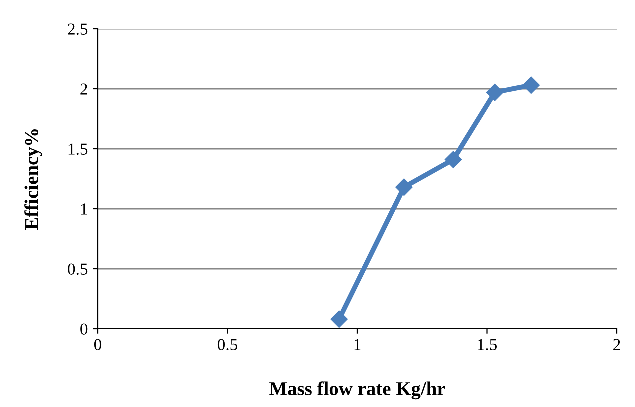  What do you see at coordinates (33, 180) in the screenshot?
I see `y-axis-title: Efficiency%` at bounding box center [33, 180].